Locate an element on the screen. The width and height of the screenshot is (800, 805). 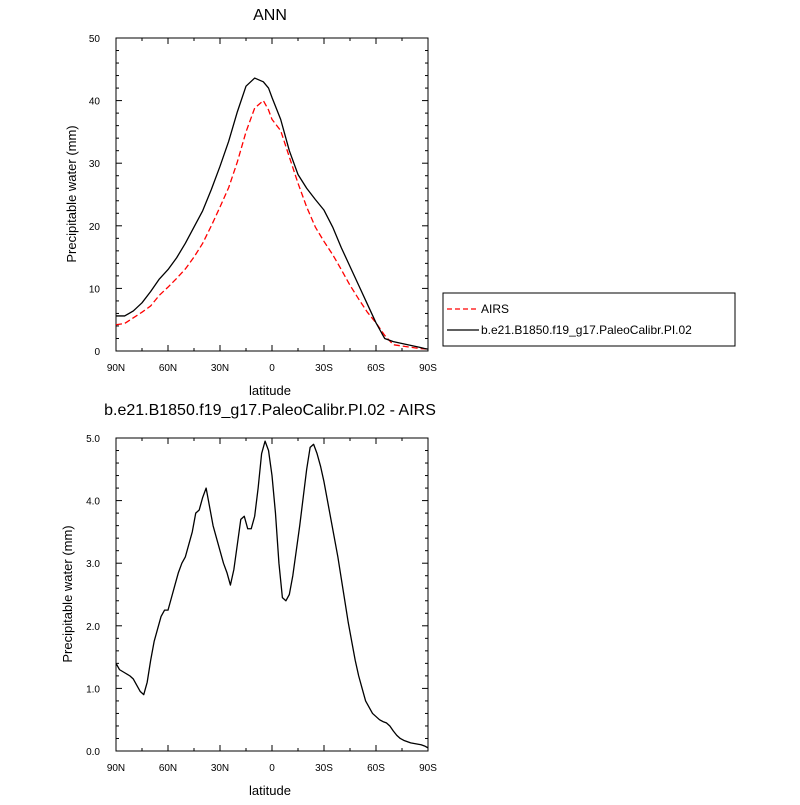
y-tick-label: 40 is located at coordinates (95, 102).